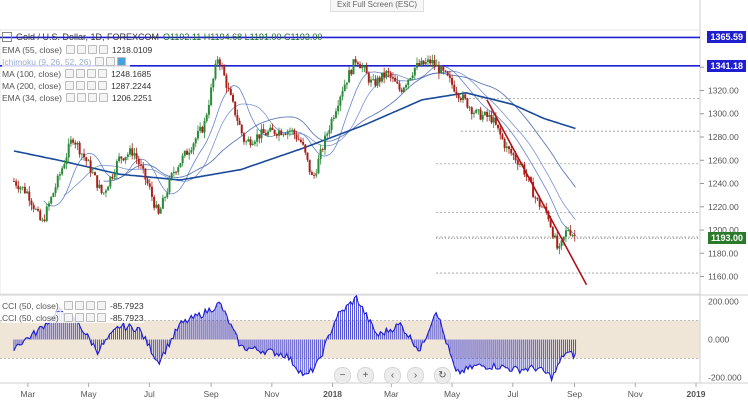  Describe the element at coordinates (32, 85) in the screenshot. I see `legend-ma200-label: MA (200, close)` at that location.